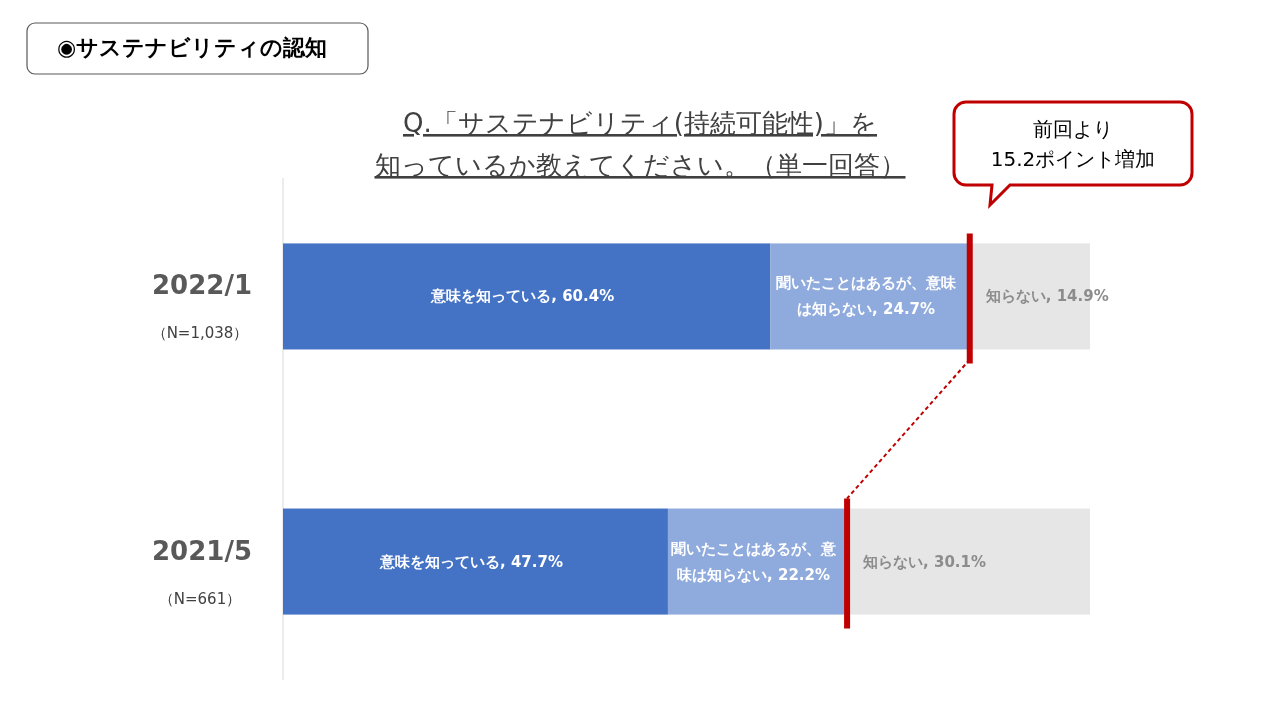  What do you see at coordinates (522, 295) in the screenshot?
I see `data-label: 意味を知っている, 60.4%` at bounding box center [522, 295].